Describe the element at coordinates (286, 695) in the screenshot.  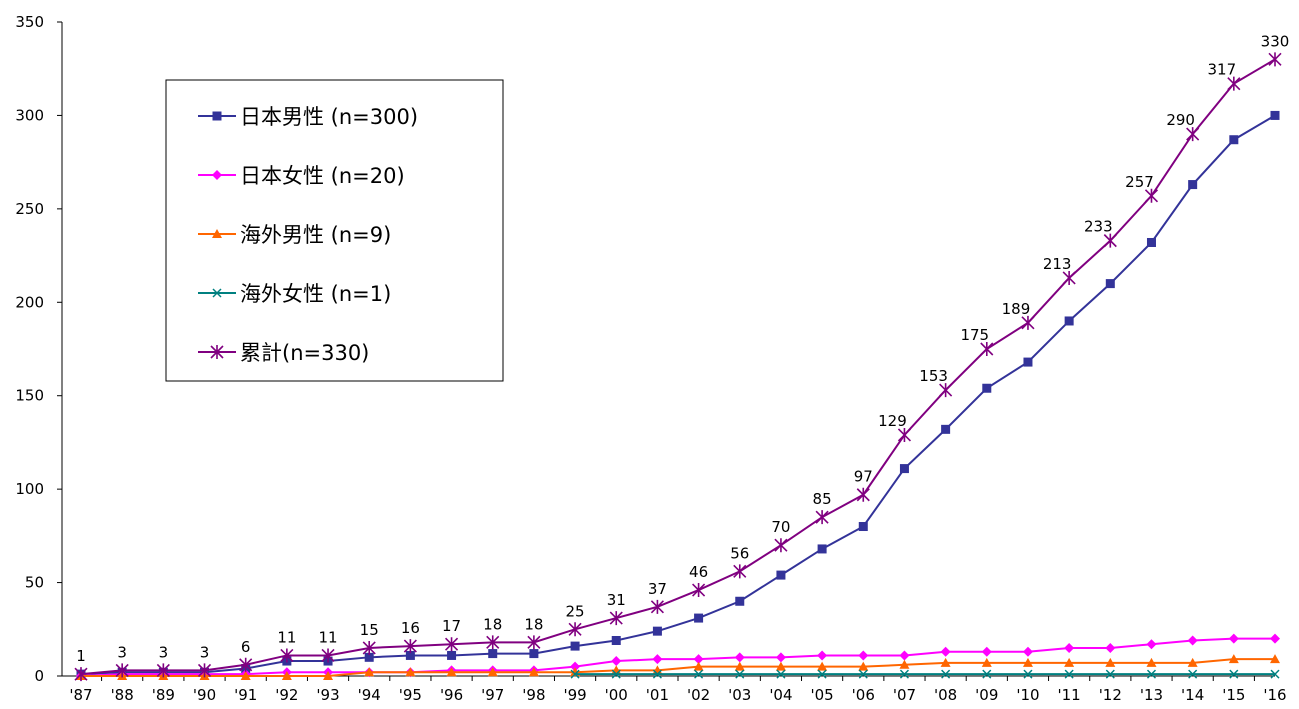
I see `x-tick-label: '92` at that location.